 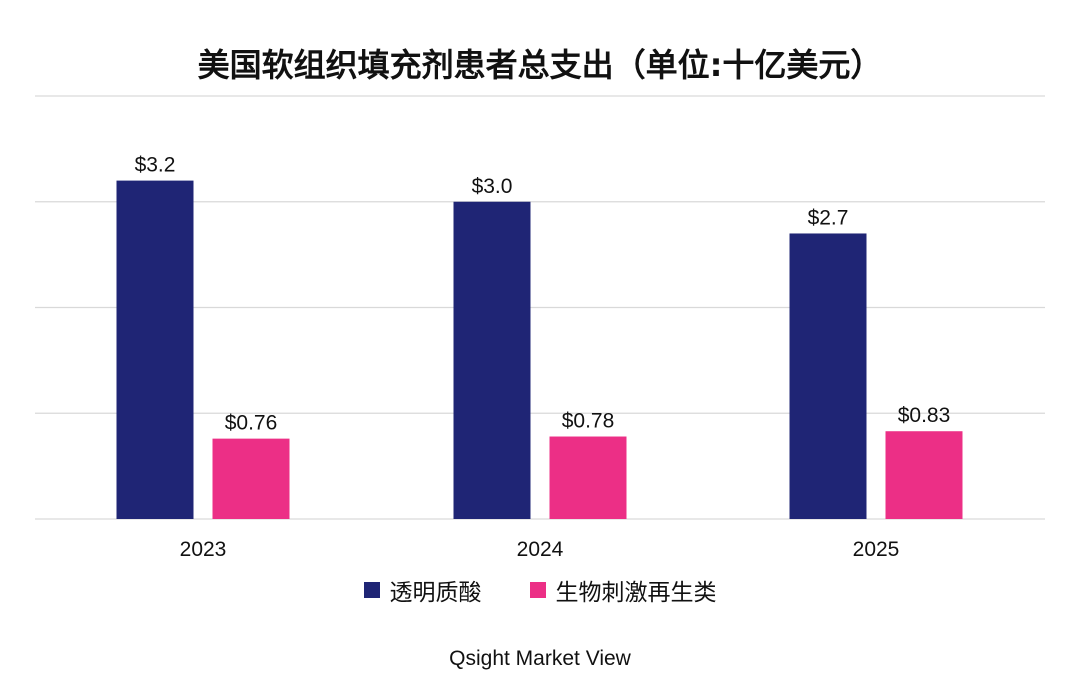 I want to click on data-label: $0.78, so click(x=588, y=421).